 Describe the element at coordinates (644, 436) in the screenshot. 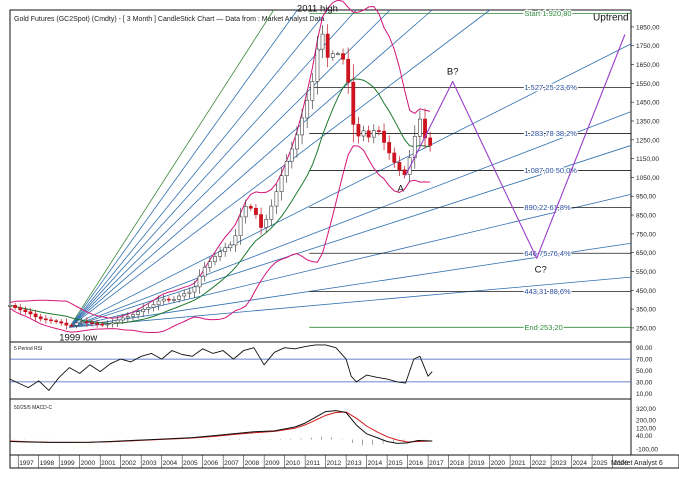

I see `y-tick-label-macd: 40,00` at that location.